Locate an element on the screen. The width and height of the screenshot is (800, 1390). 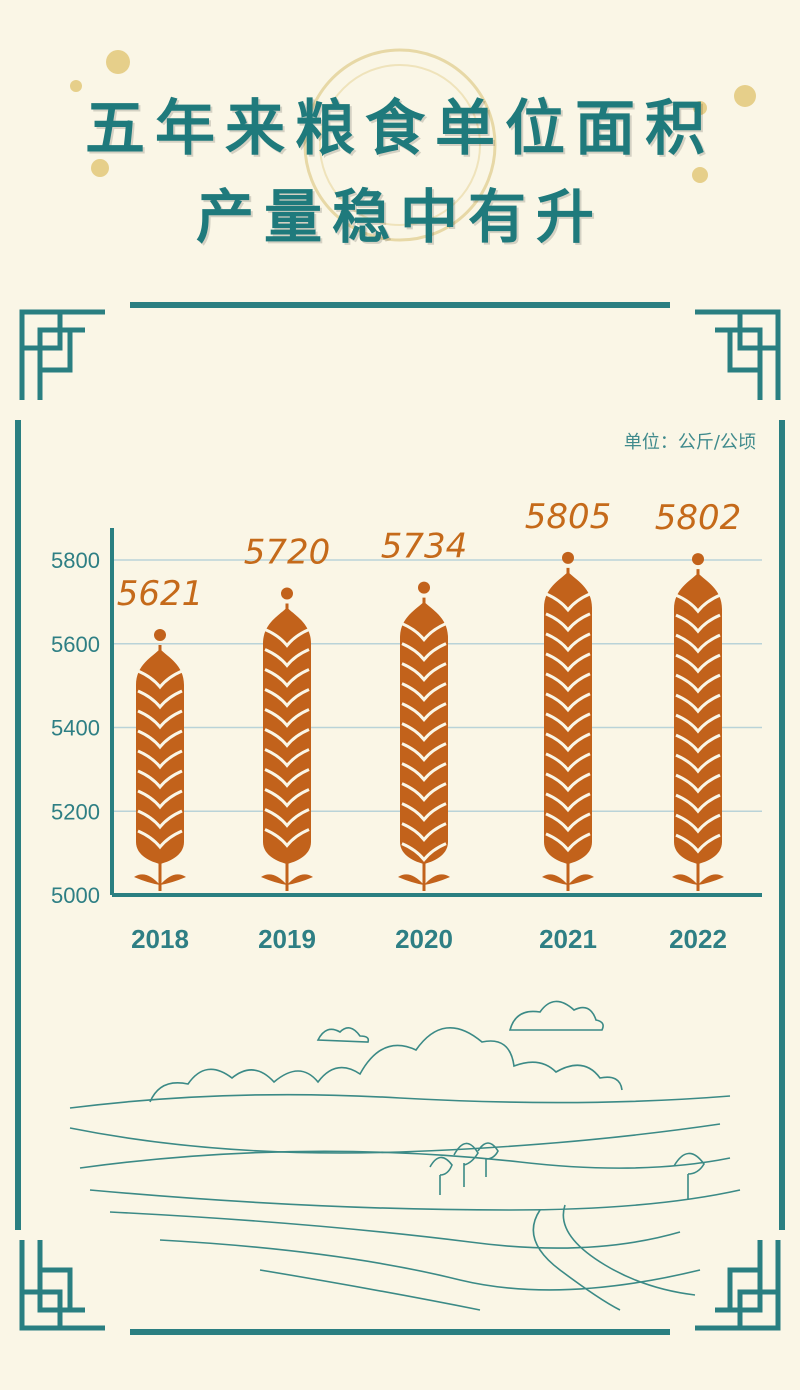
x-tick-label: 2019 is located at coordinates (287, 939).